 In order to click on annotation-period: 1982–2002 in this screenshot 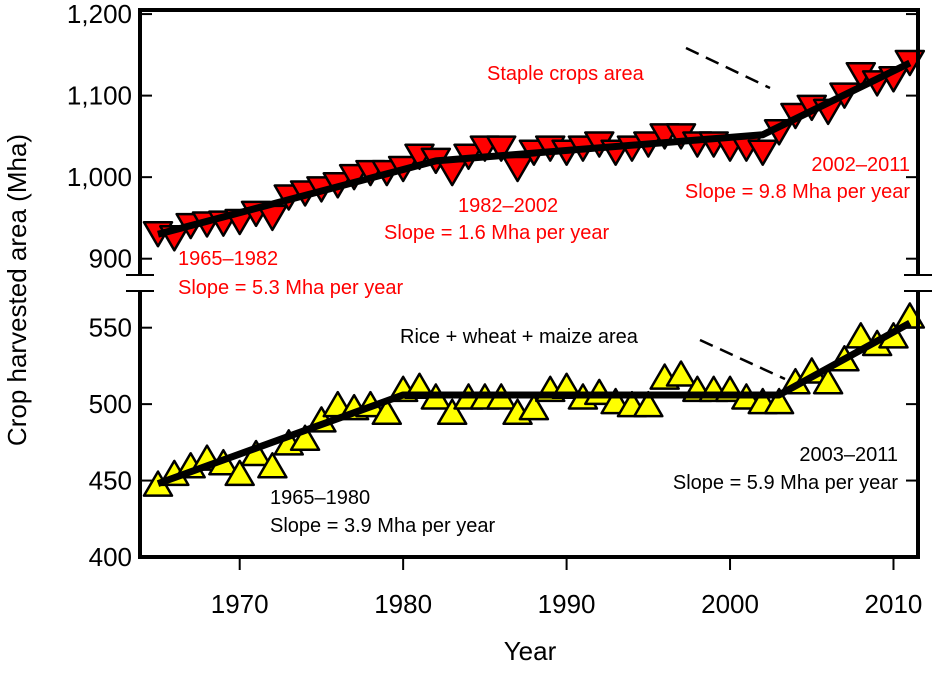, I will do `click(508, 206)`.